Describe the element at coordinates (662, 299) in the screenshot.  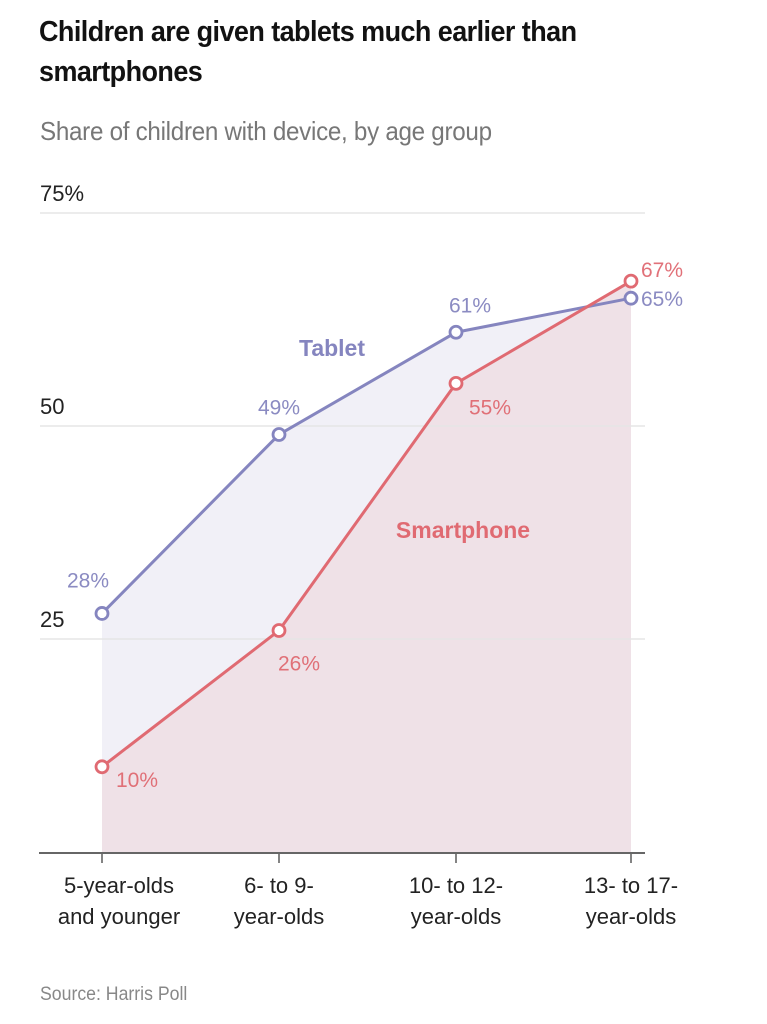
I see `tablet-data-label: 65%` at that location.